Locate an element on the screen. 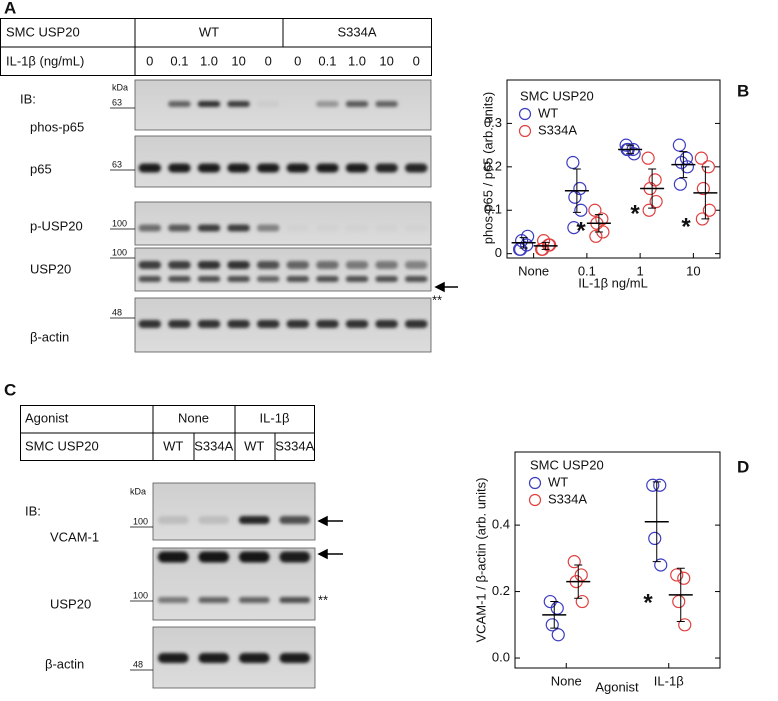 The width and height of the screenshot is (778, 701). blot-label: β-actin is located at coordinates (49, 336).